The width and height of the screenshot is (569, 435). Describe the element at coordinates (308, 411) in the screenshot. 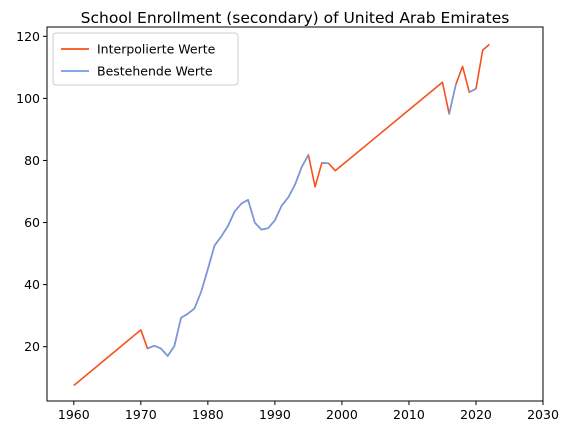

I see `x-axis: 1960 1970 1980 1990 2000 2010 2020 2030` at that location.